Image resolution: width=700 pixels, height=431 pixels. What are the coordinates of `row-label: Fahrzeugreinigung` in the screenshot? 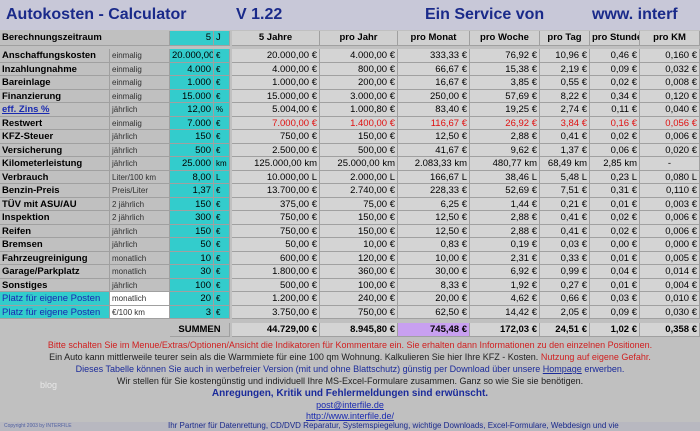 It's located at (55, 258).